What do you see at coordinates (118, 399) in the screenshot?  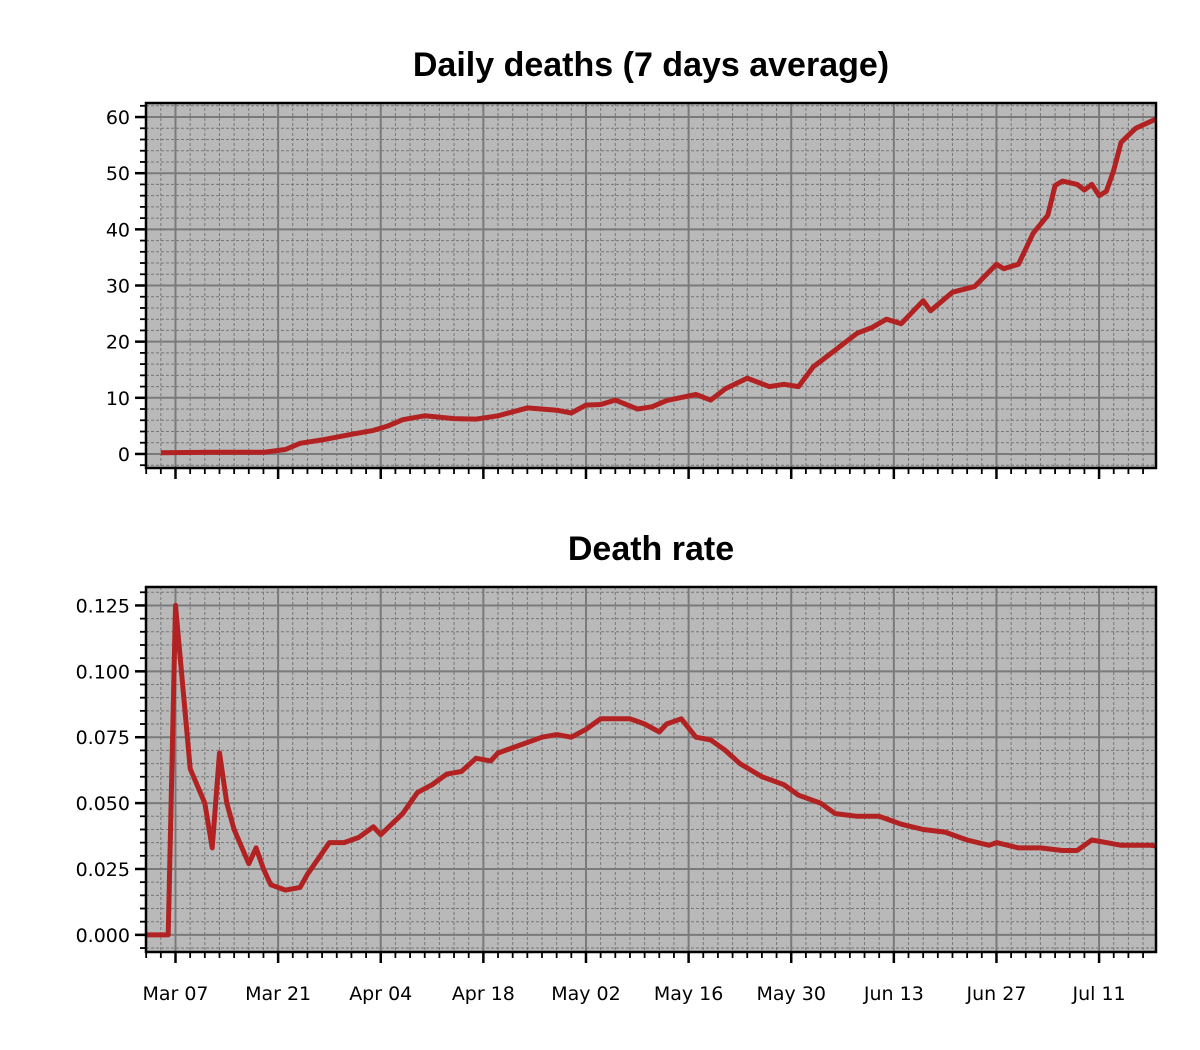 I see `y-tick-label: 10` at bounding box center [118, 399].